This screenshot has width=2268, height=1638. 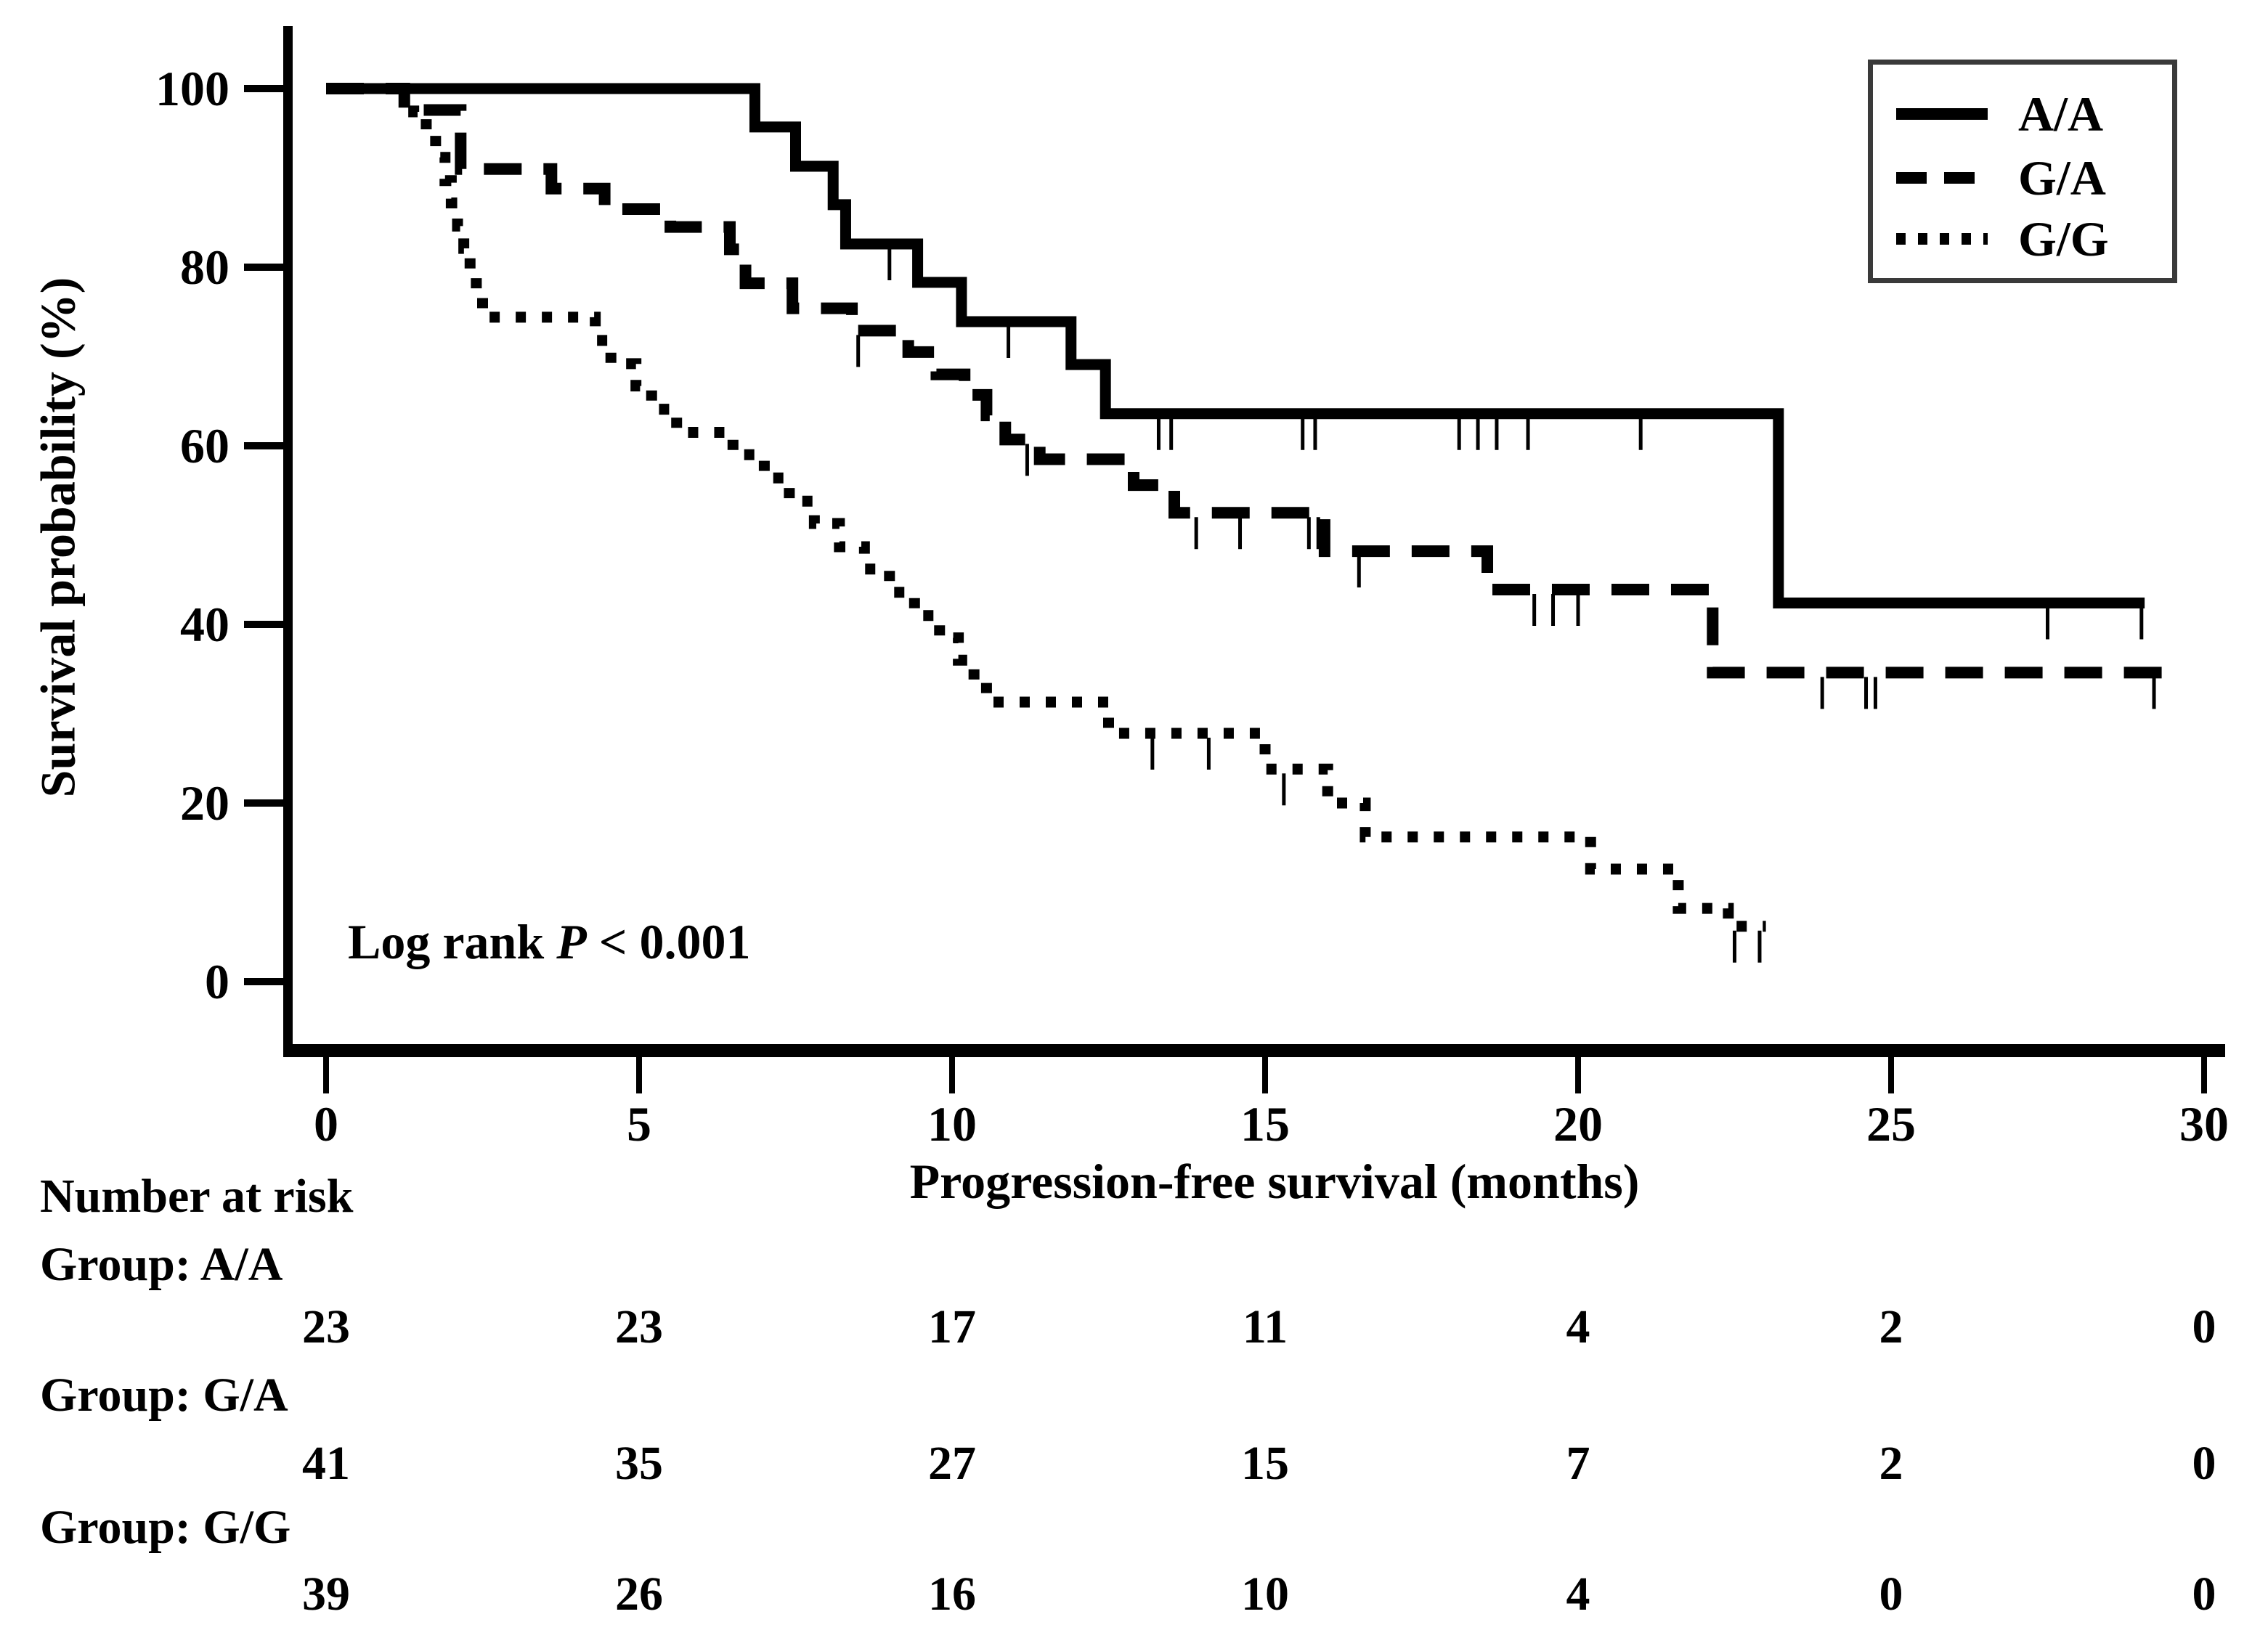 I want to click on x-tick-label-10: 10, so click(x=952, y=1124).